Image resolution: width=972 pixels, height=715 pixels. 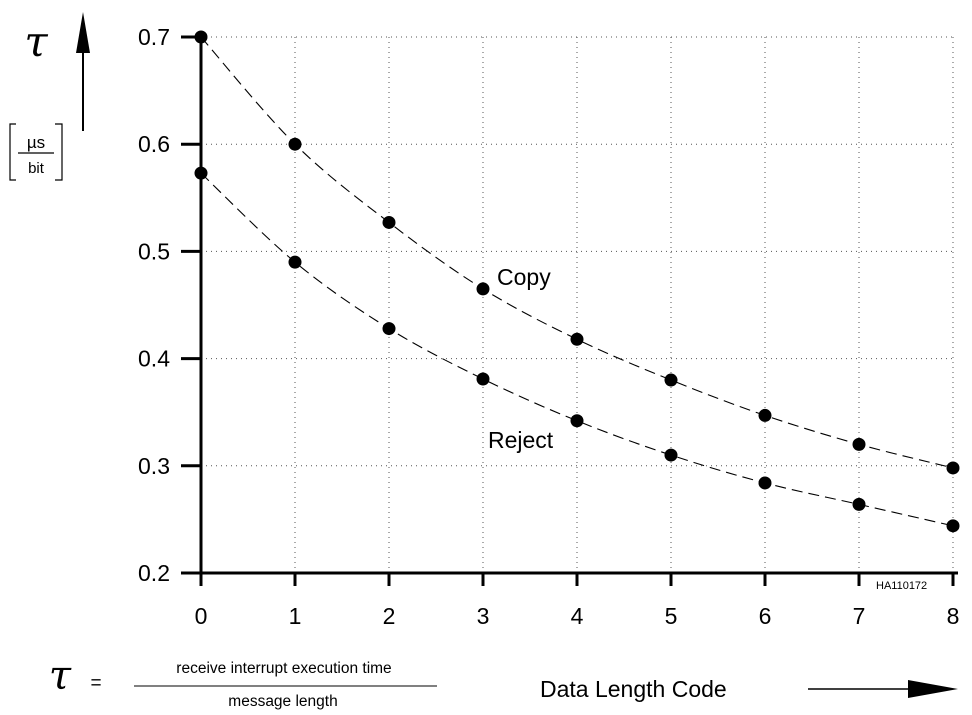 I want to click on y-unit-right-bracket, so click(x=59, y=152).